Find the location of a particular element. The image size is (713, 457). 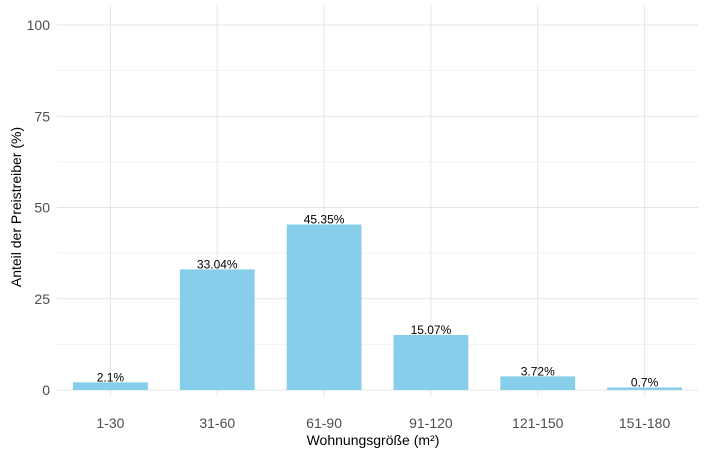

bar-data-label: 0.7% is located at coordinates (645, 382).